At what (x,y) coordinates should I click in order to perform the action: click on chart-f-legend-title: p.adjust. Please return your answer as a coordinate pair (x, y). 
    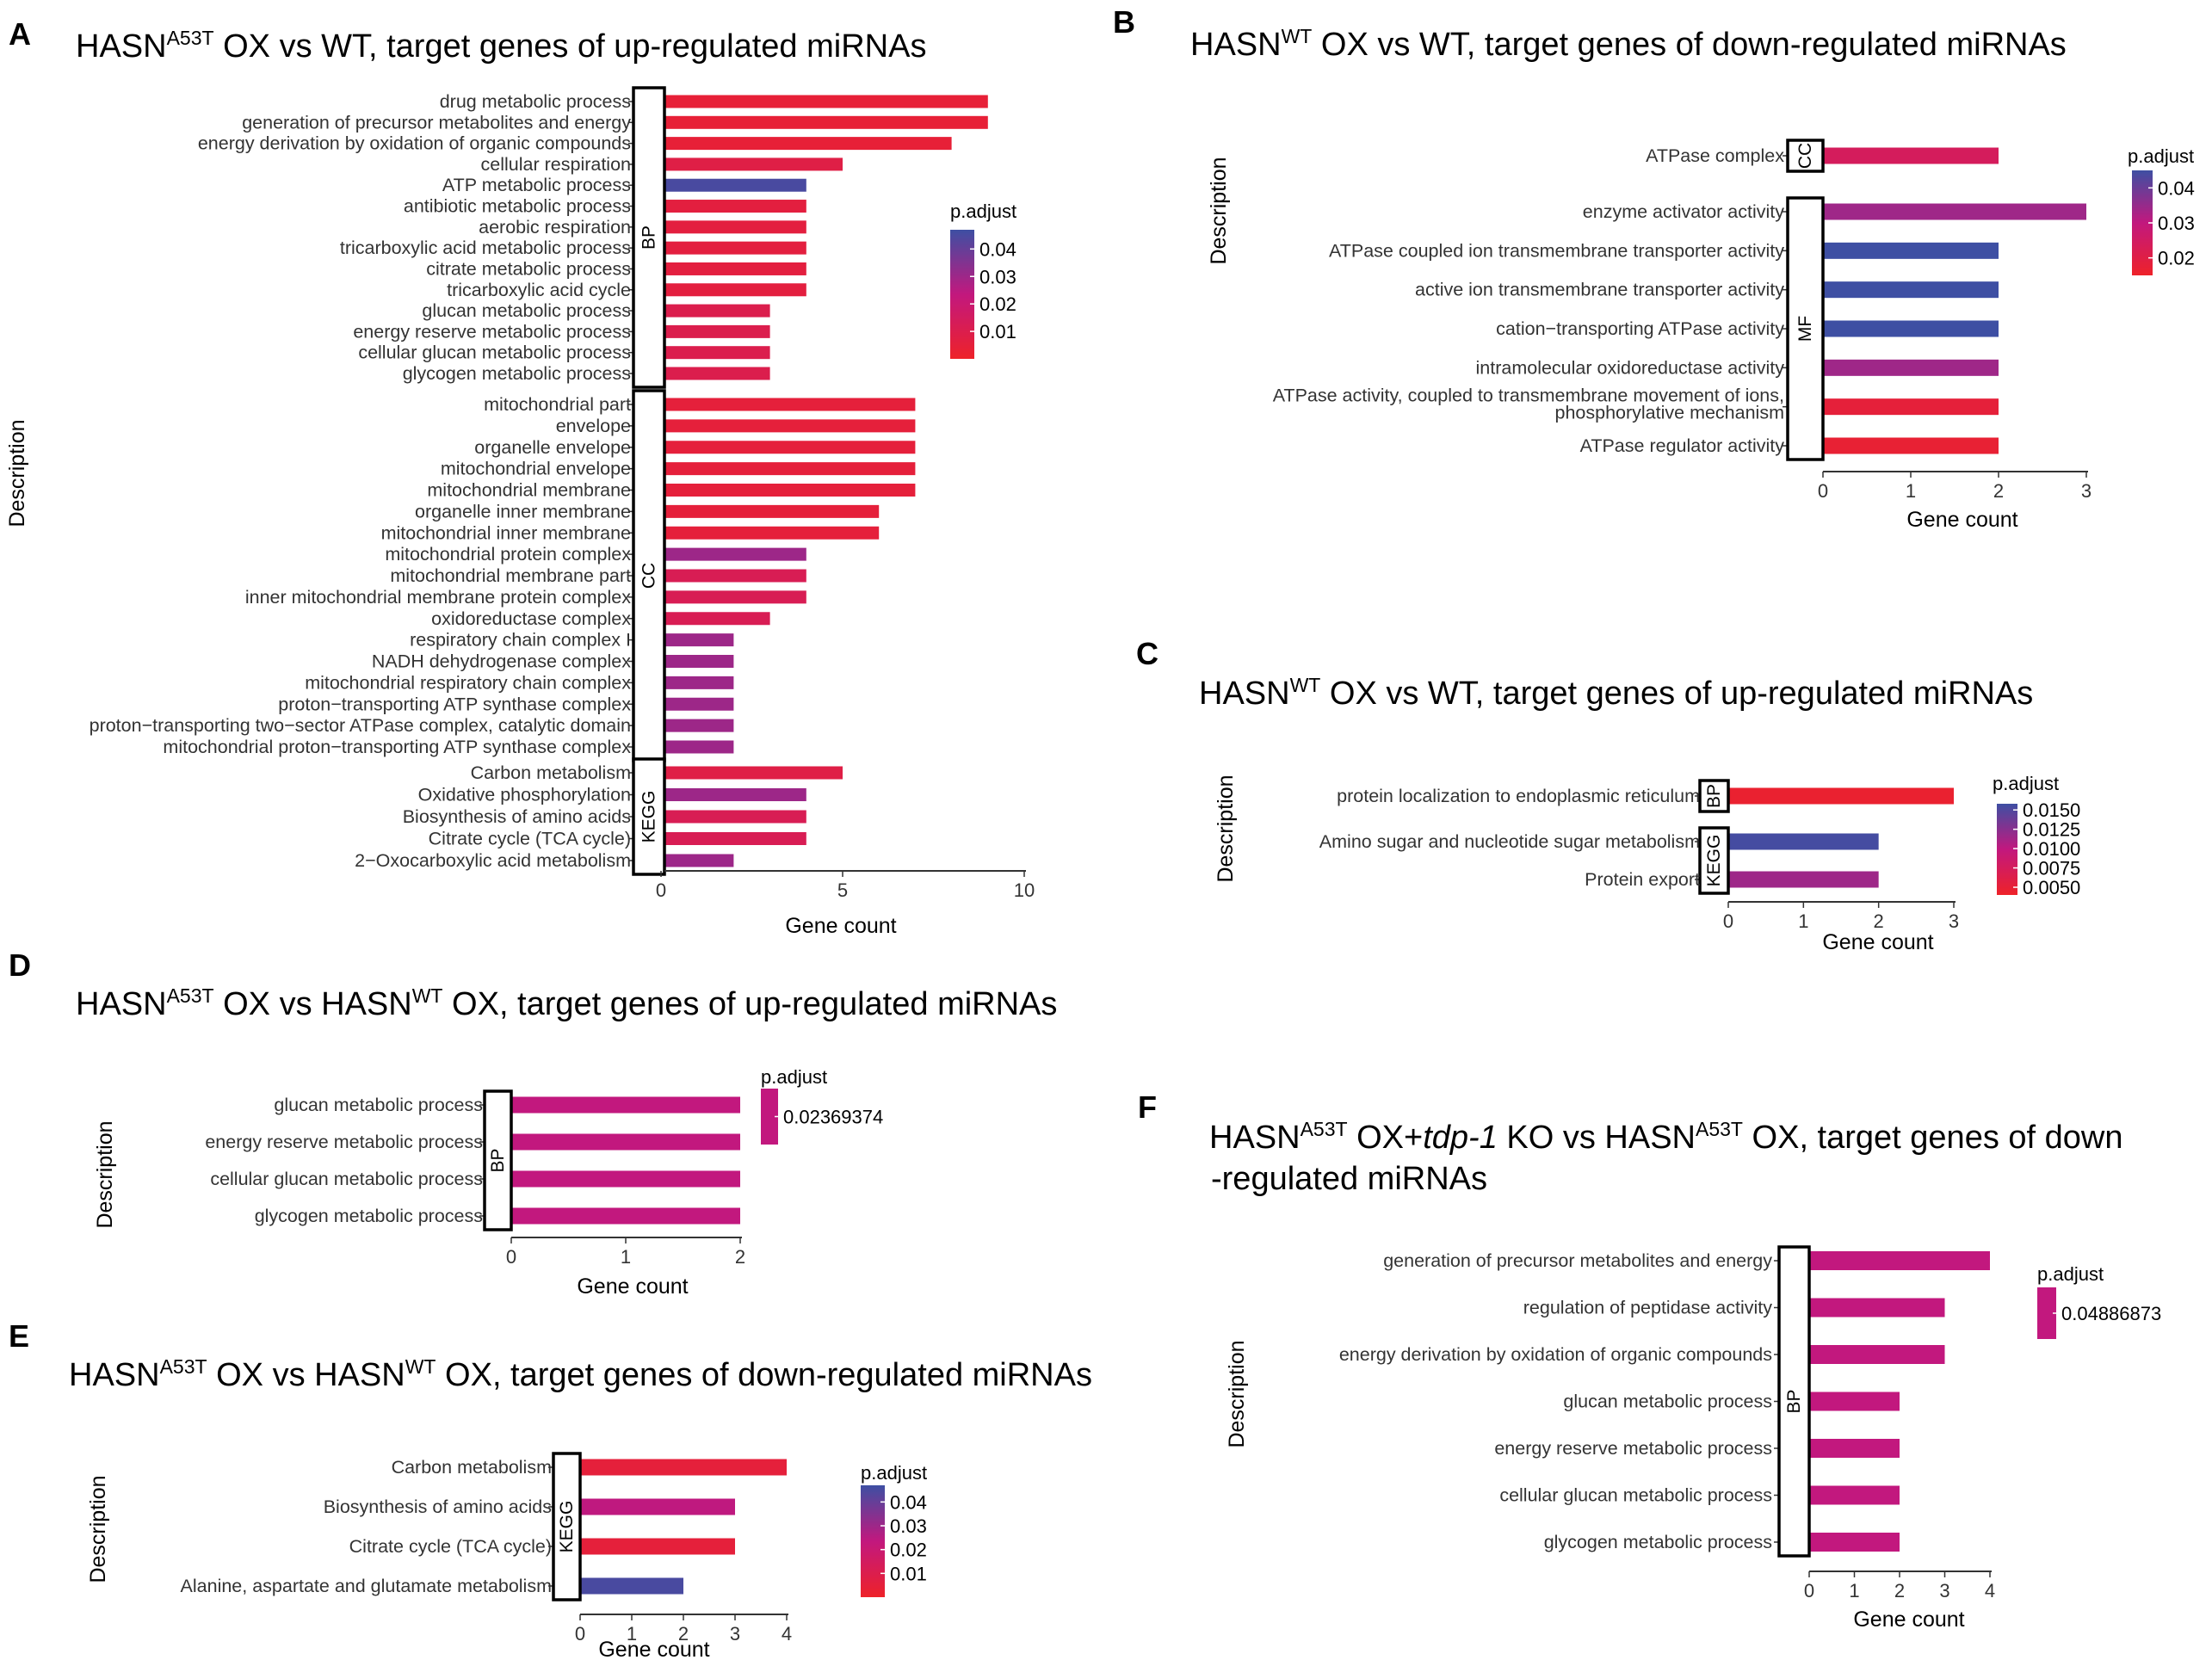
    Looking at the image, I should click on (2071, 1274).